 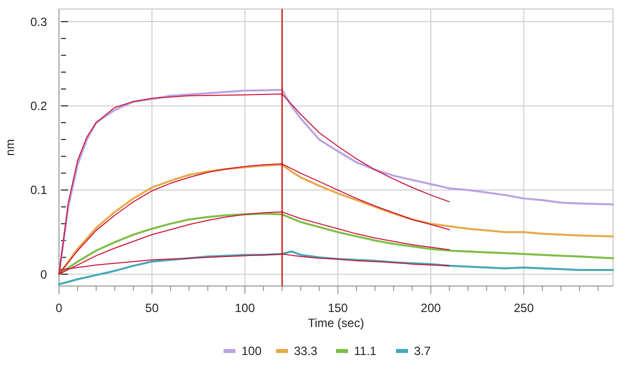 I want to click on legend-label: 100, so click(x=252, y=351).